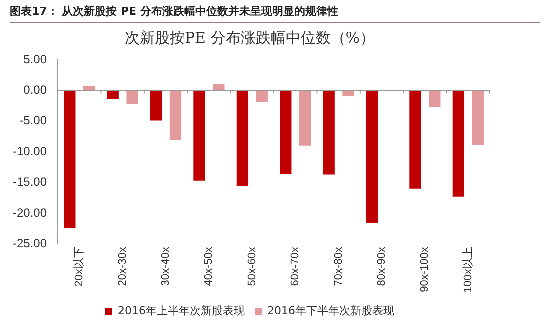 Image resolution: width=550 pixels, height=329 pixels. I want to click on y-tick-label: -20.00, so click(30, 213).